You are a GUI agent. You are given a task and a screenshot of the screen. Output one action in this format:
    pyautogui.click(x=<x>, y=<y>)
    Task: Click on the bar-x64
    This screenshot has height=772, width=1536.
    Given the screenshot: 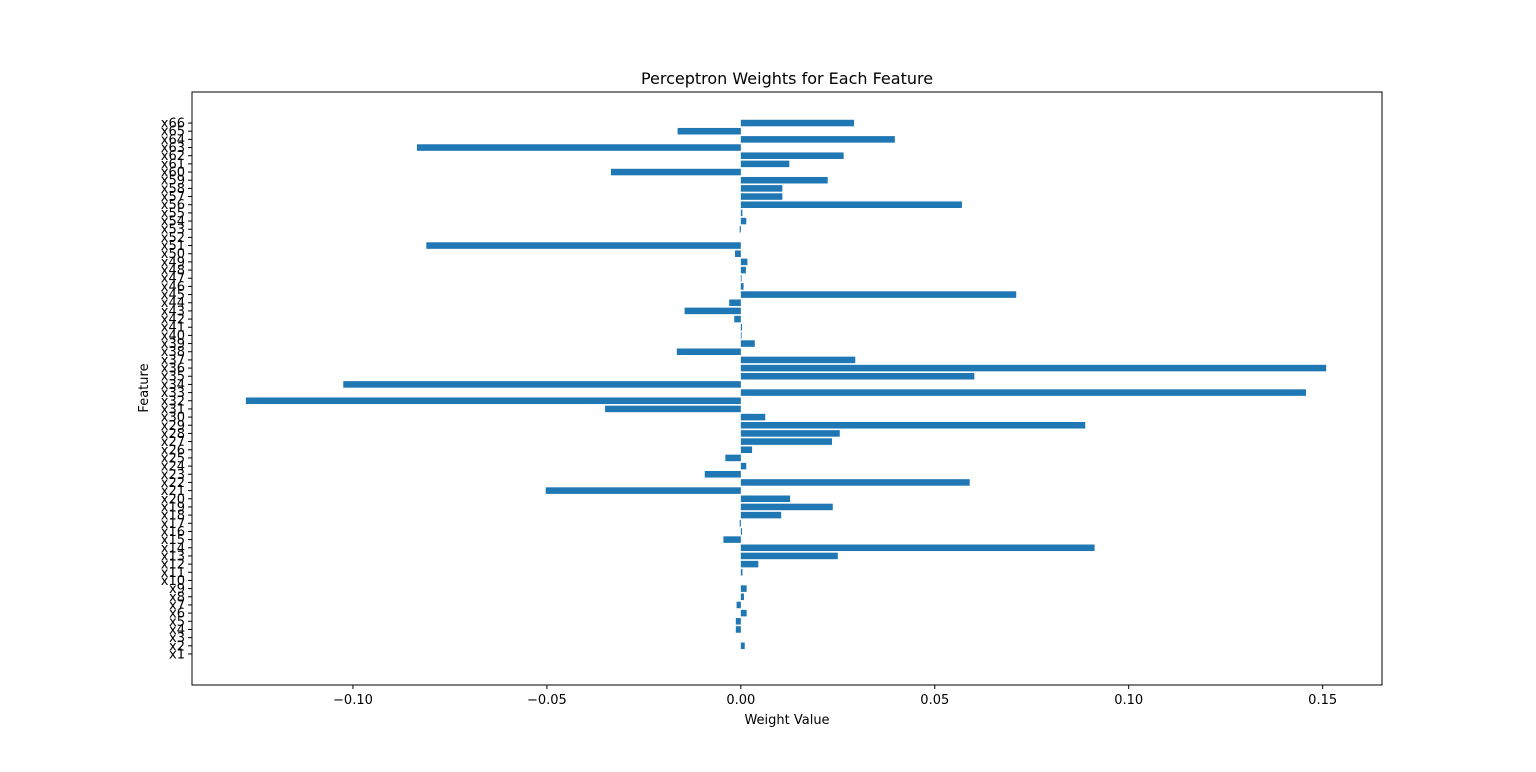 What is the action you would take?
    pyautogui.click(x=817, y=139)
    